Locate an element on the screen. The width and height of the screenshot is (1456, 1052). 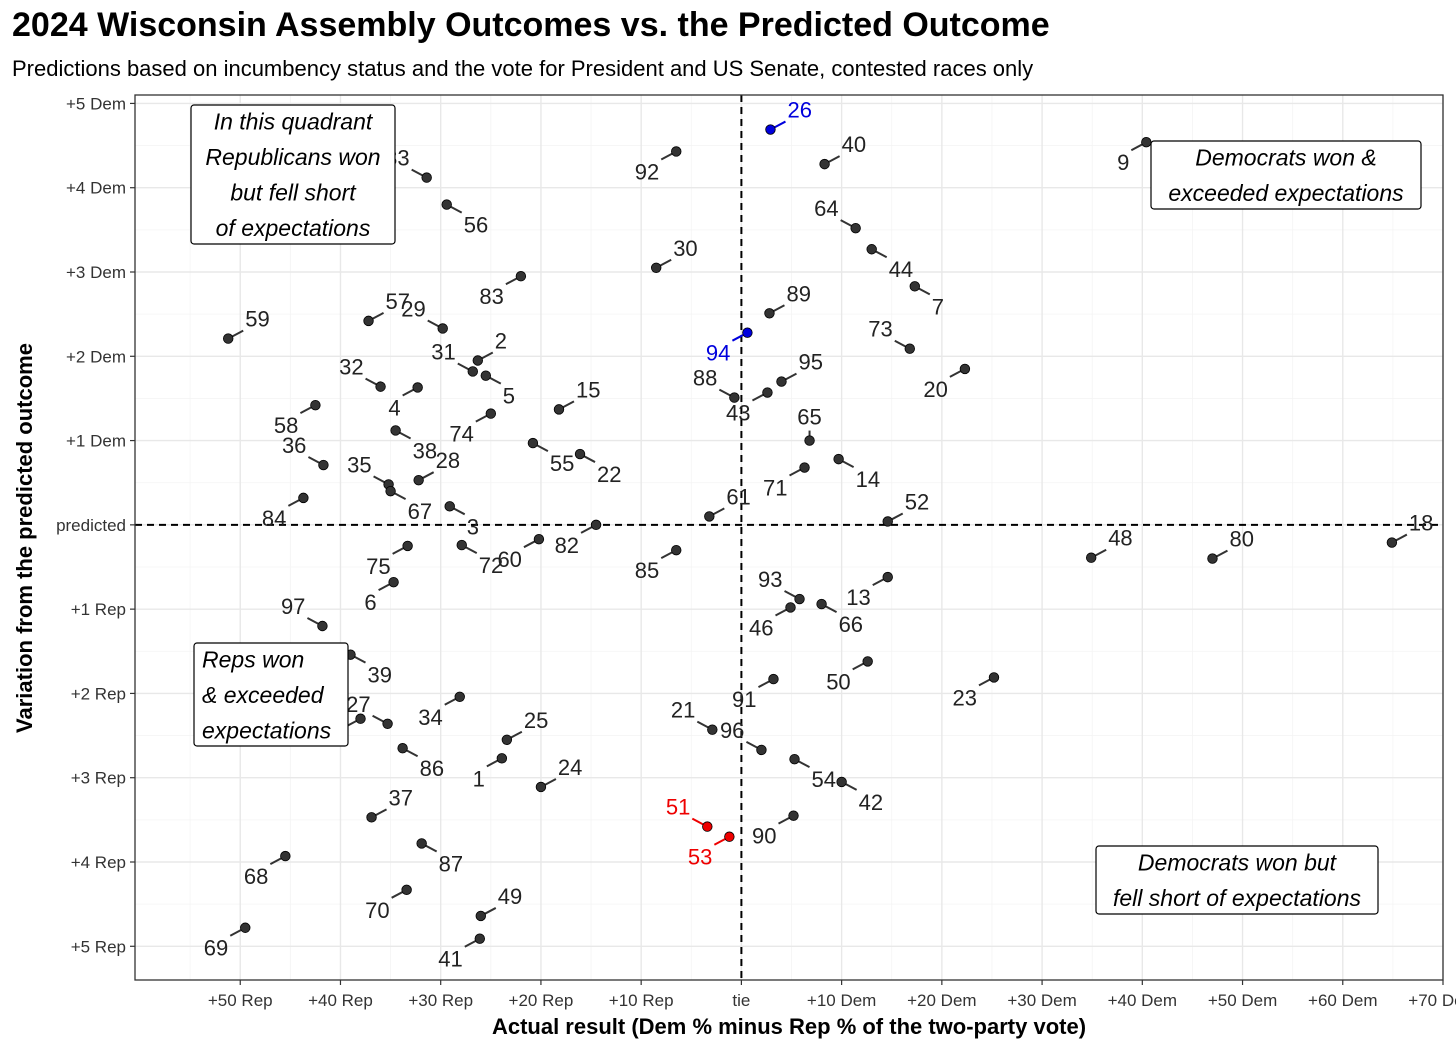
data-point: 6 is located at coordinates (381, 595).